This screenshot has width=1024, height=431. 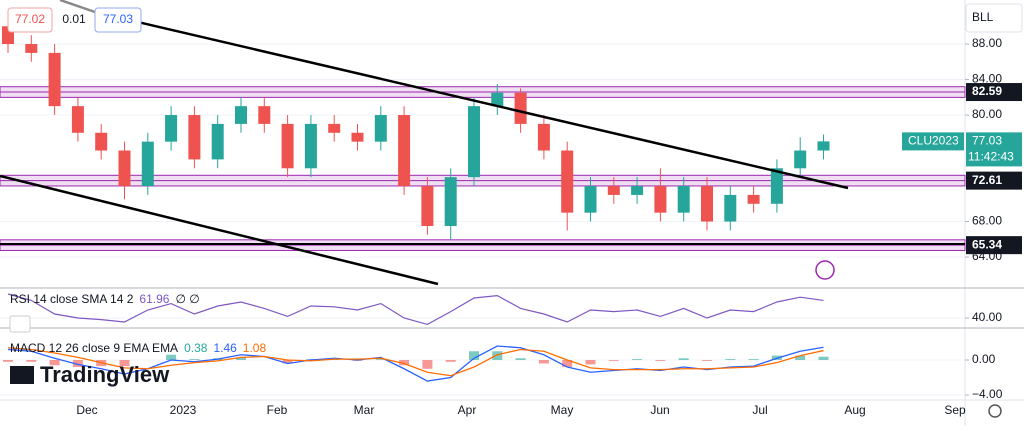 I want to click on y-tick-label: 0.00, so click(x=984, y=359).